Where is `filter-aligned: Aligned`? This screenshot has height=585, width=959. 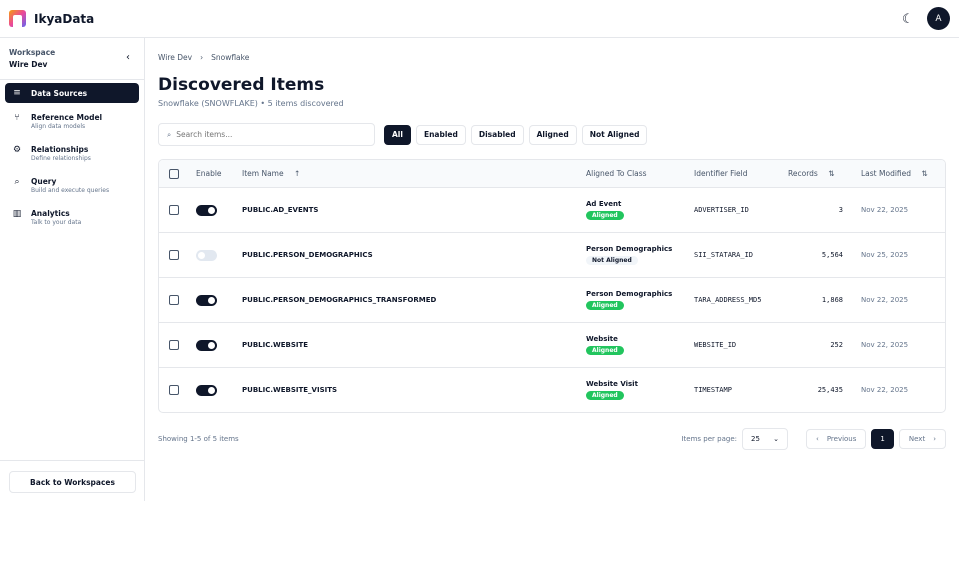 filter-aligned: Aligned is located at coordinates (552, 134).